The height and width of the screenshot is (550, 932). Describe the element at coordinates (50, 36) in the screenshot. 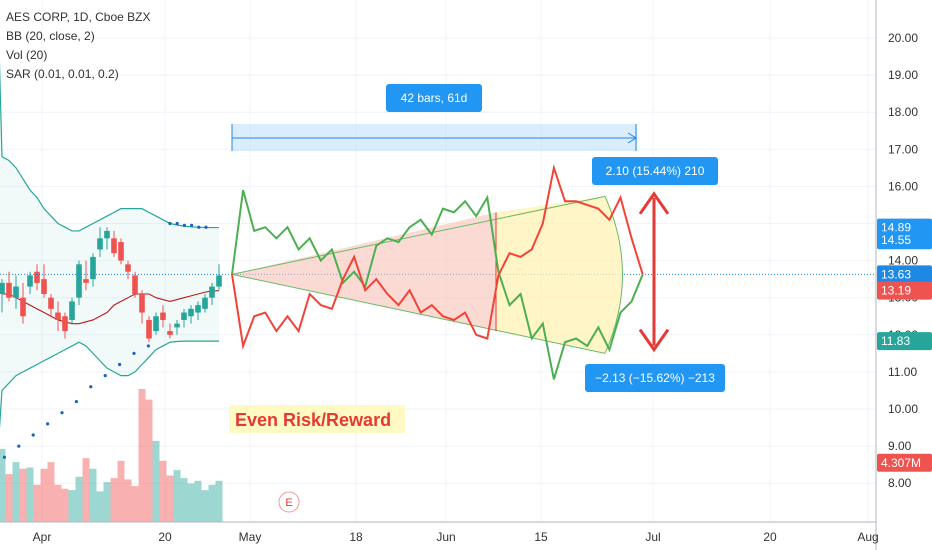

I see `legend-bb: BB (20, close, 2)` at that location.